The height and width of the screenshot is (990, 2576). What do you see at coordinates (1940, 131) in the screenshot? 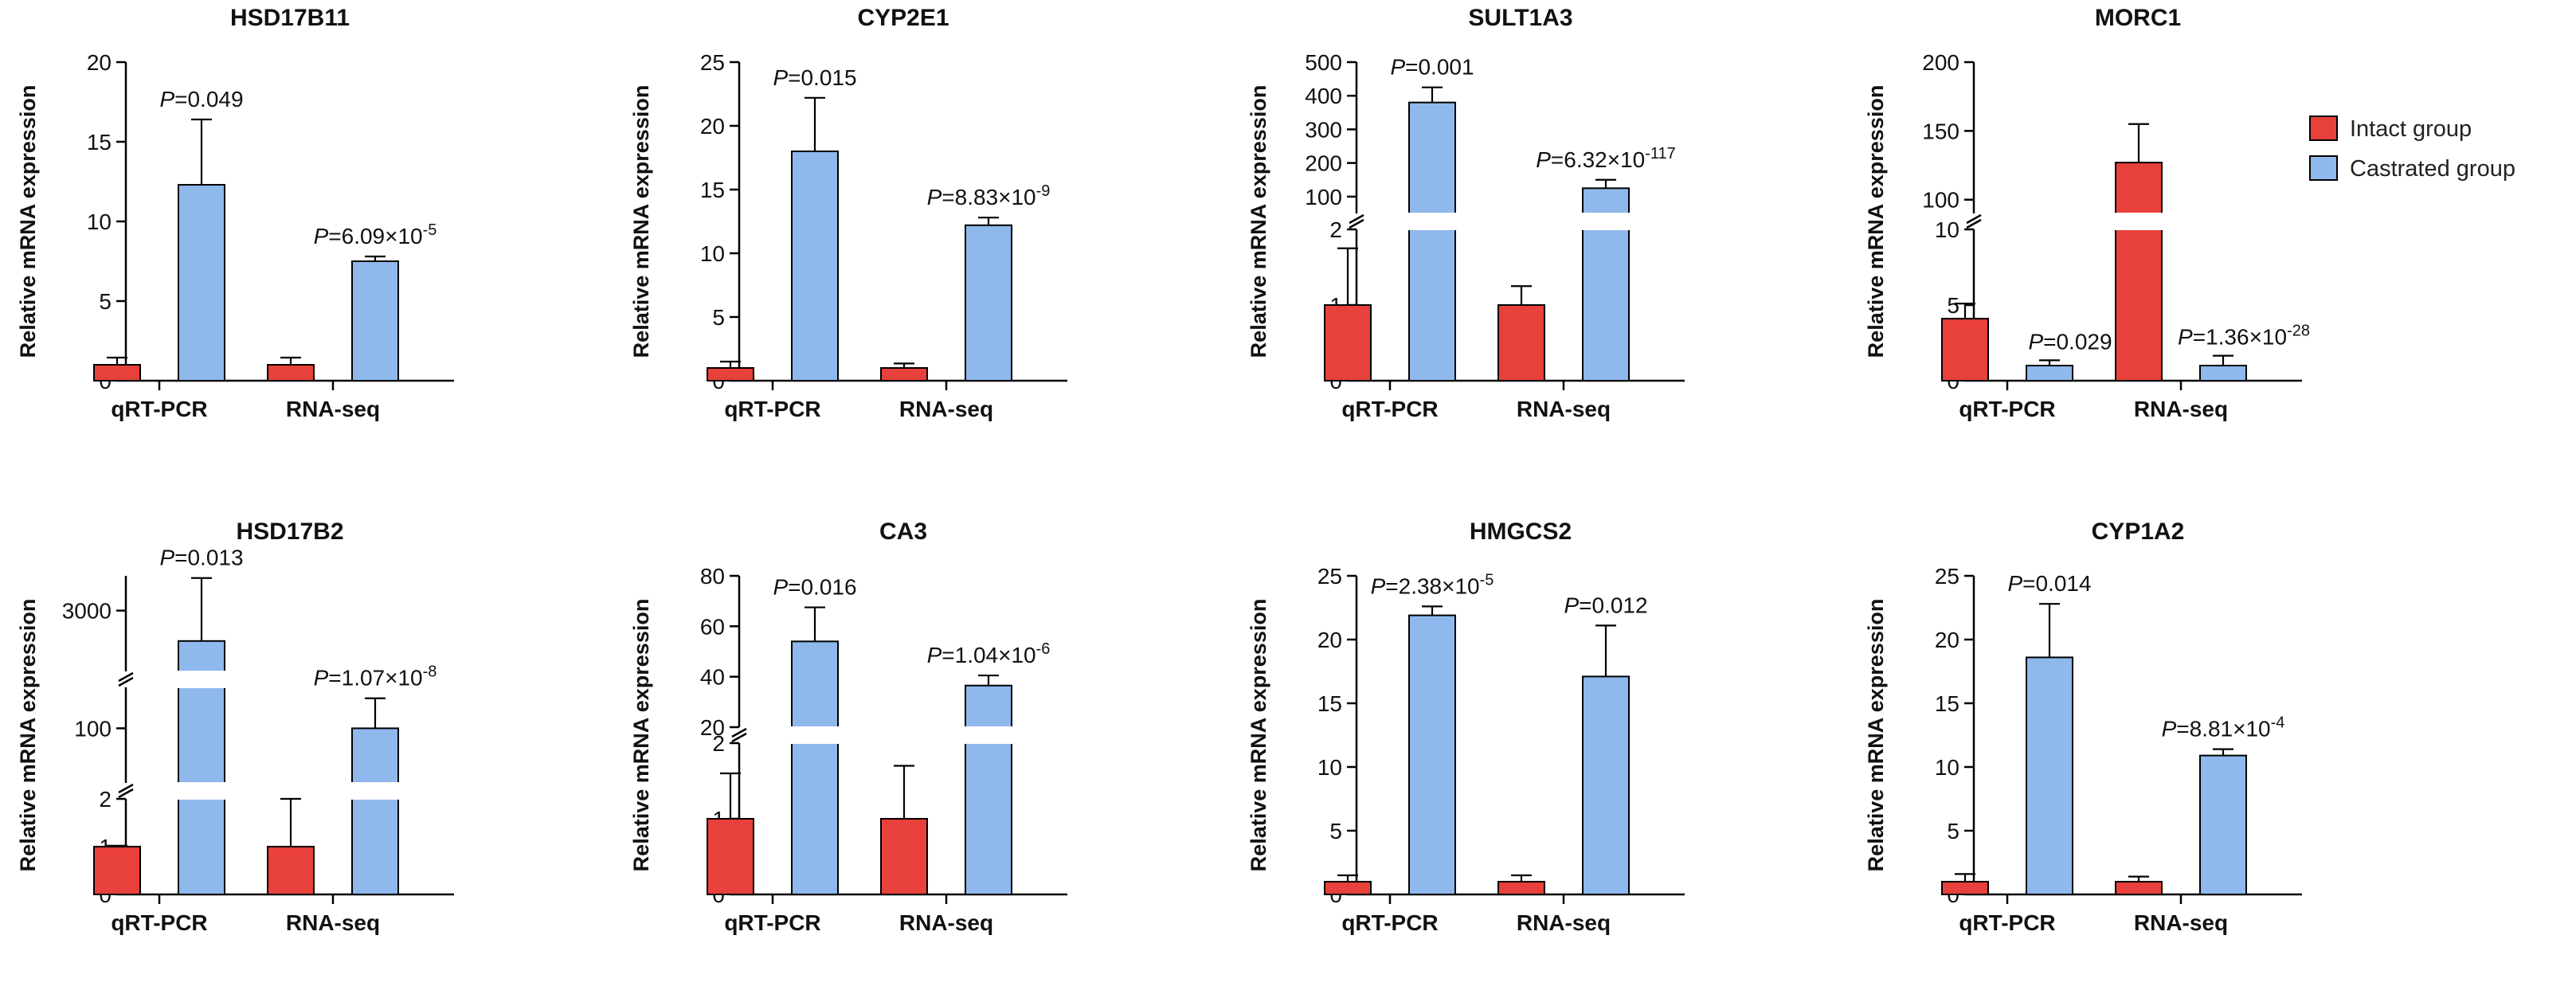
I see `y-tick-label: 150` at bounding box center [1940, 131].